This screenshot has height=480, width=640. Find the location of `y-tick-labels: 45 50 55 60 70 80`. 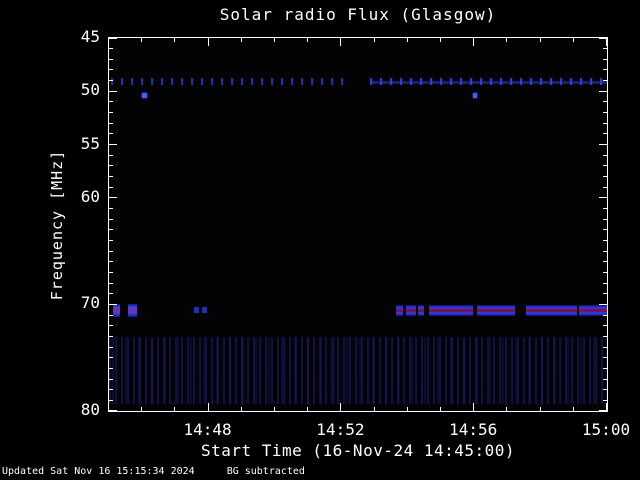

y-tick-labels: 45 50 55 60 70 80 is located at coordinates (70, 223).